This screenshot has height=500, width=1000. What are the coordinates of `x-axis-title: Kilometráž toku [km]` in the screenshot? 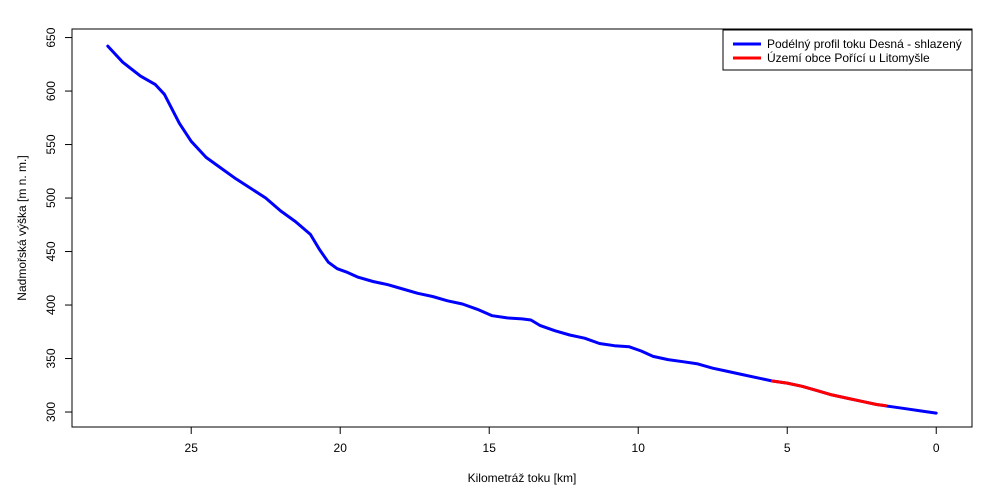 It's located at (522, 478).